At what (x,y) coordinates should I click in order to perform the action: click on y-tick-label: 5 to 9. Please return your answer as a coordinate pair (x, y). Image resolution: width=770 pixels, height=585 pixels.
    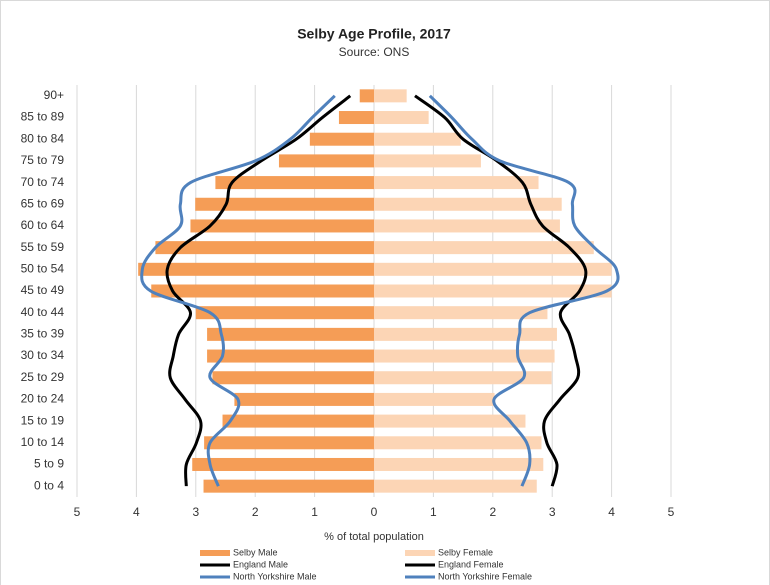
    Looking at the image, I should click on (49, 464).